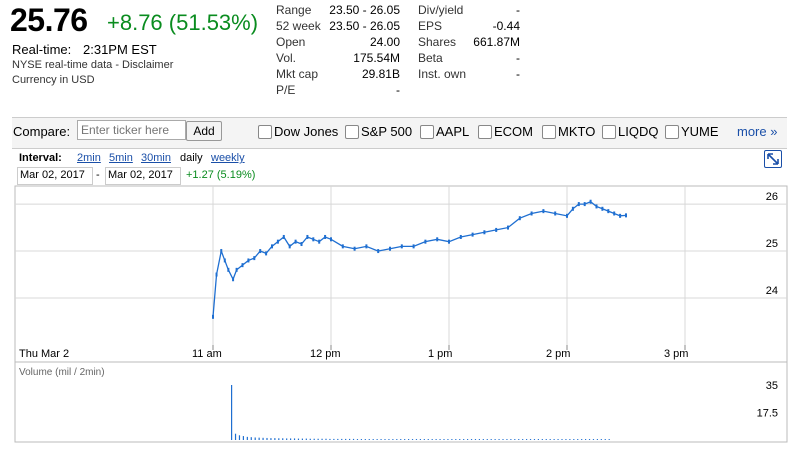 The width and height of the screenshot is (798, 457). What do you see at coordinates (437, 42) in the screenshot?
I see `stat-label-shares: Shares` at bounding box center [437, 42].